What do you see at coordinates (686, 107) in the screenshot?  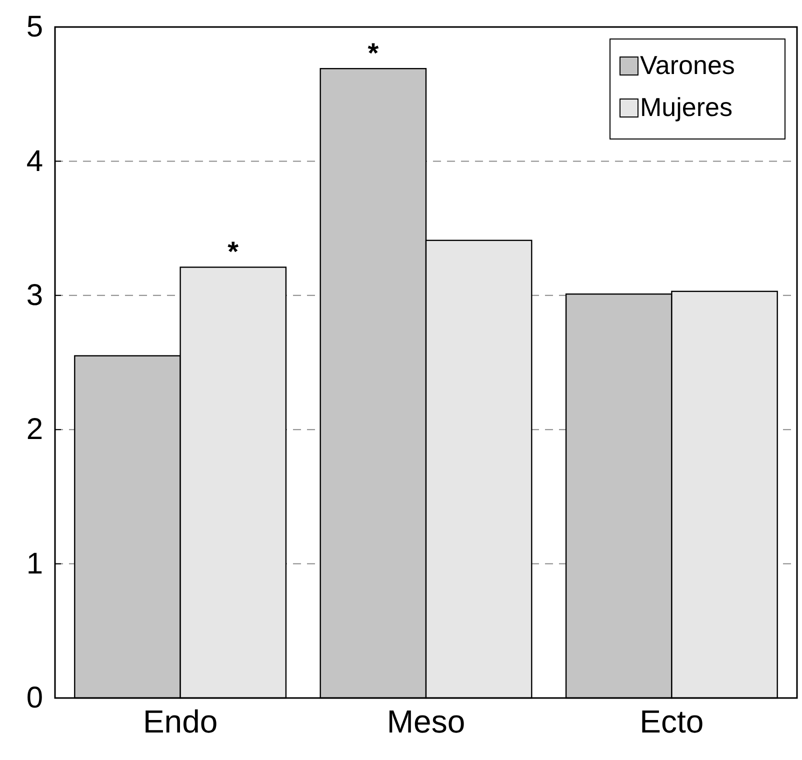 I see `legend-label: Mujeres` at bounding box center [686, 107].